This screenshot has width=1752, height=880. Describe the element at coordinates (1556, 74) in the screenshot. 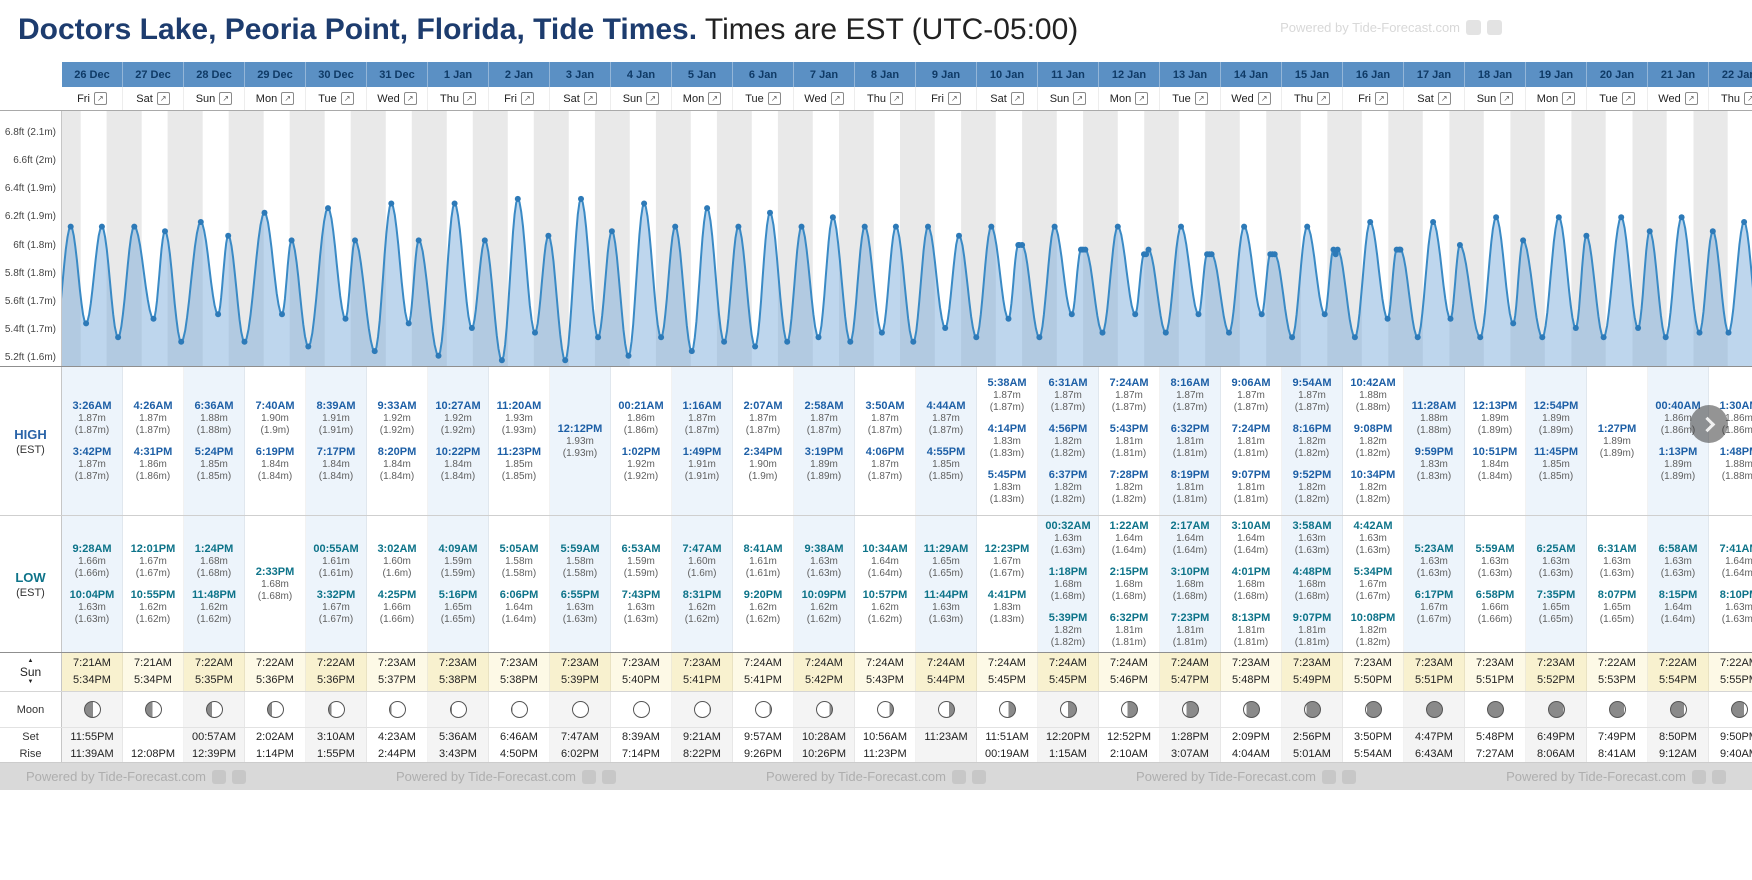

I see `date-header-cell: 19 Jan` at that location.